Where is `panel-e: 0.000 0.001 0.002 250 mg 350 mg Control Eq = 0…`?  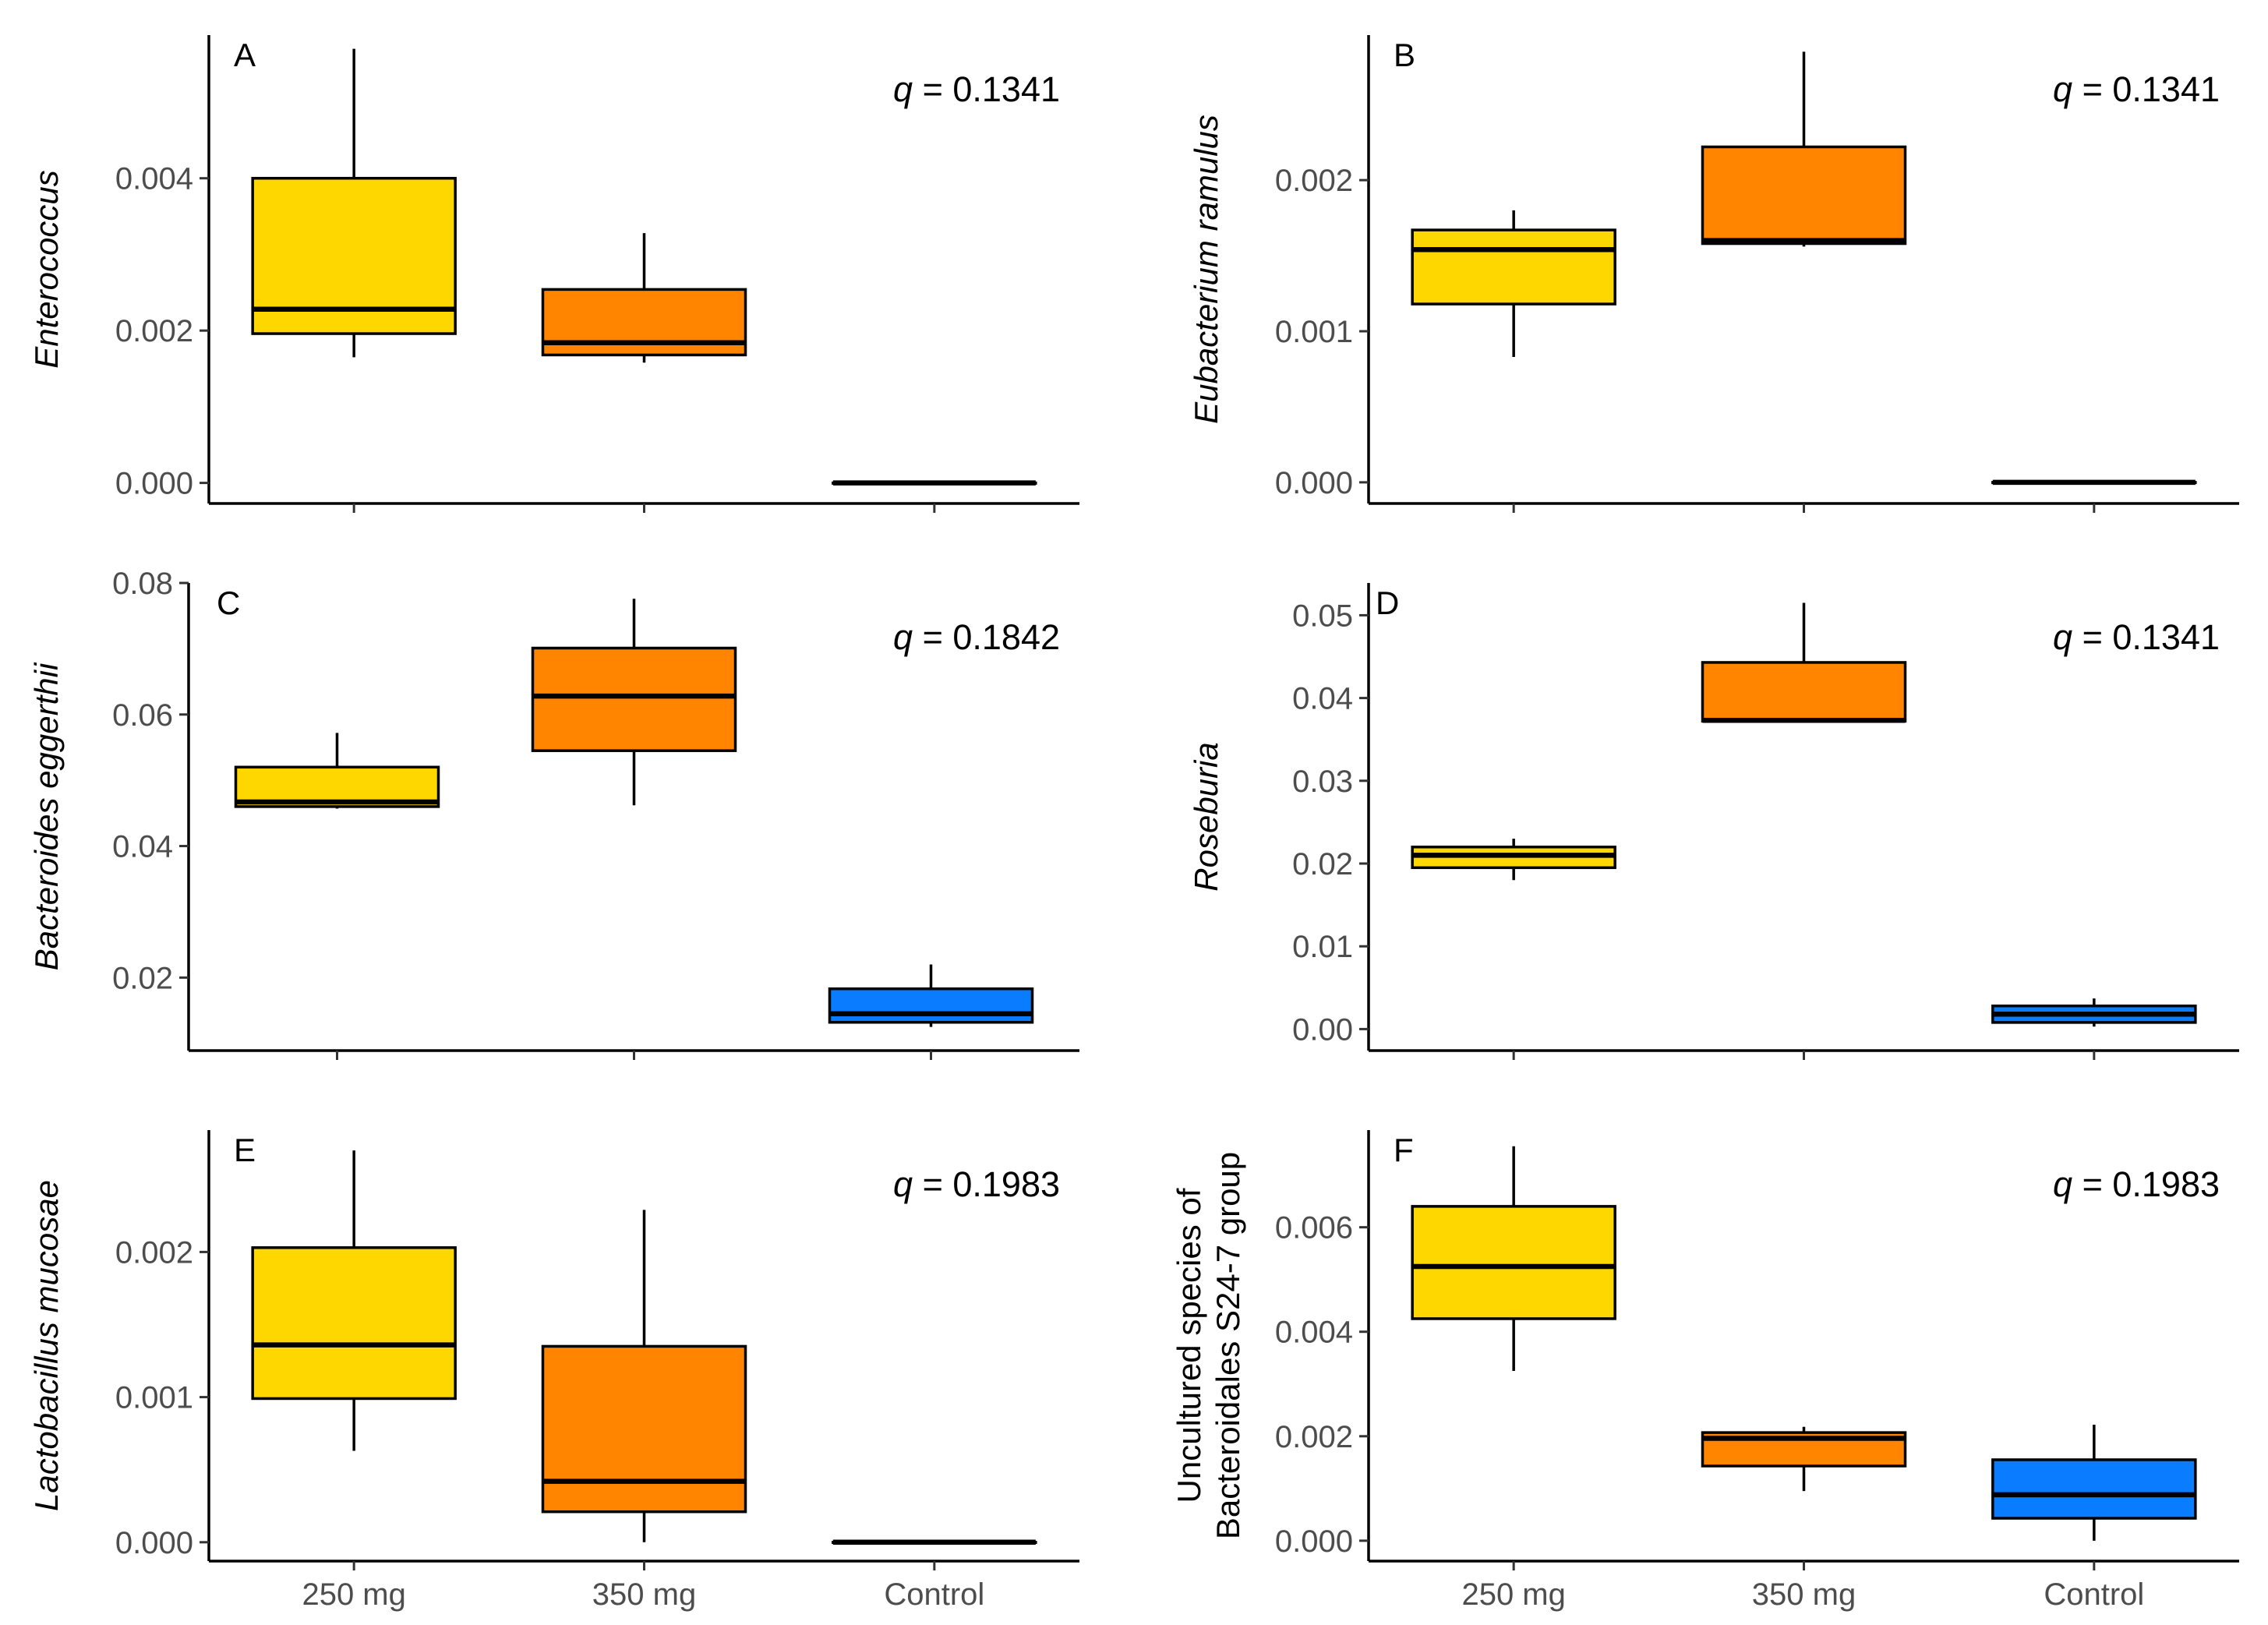 panel-e: 0.000 0.001 0.002 250 mg 350 mg Control Eq = 0… is located at coordinates (553, 1371).